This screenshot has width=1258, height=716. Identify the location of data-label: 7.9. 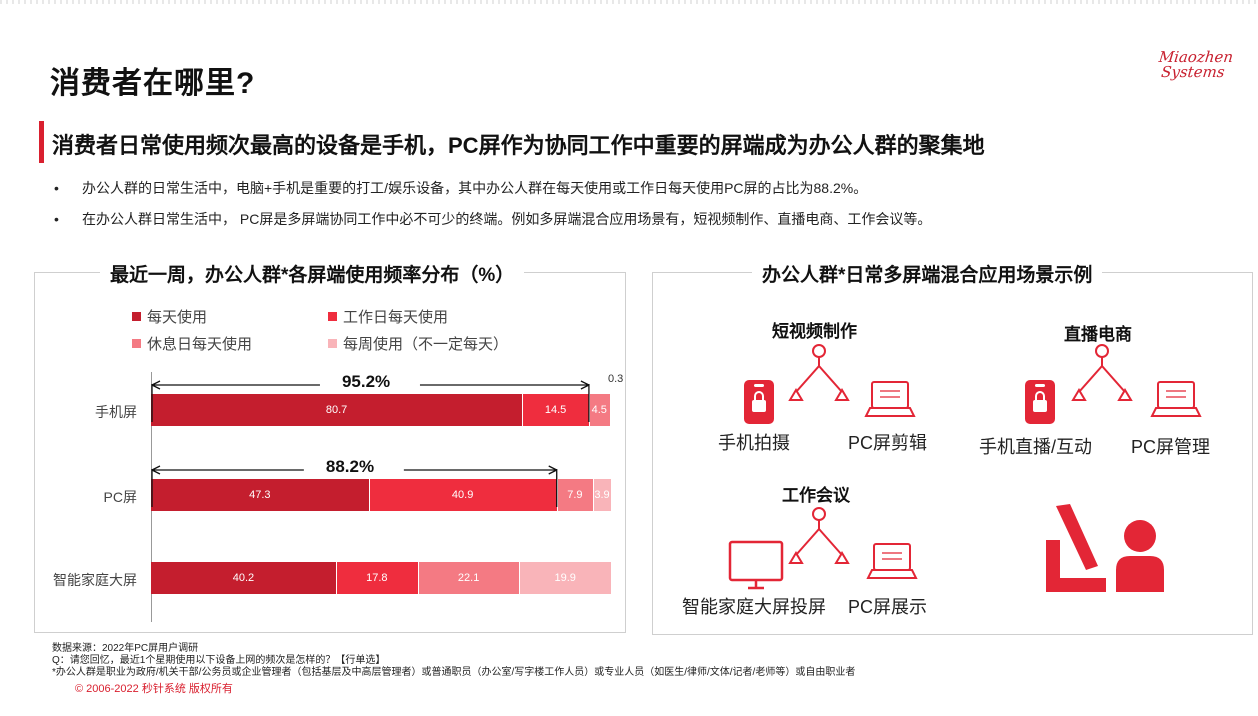
(575, 495).